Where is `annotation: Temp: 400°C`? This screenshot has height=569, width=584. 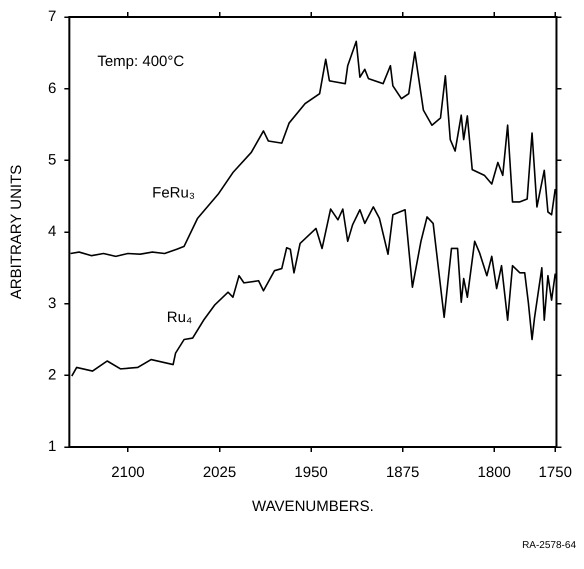 annotation: Temp: 400°C is located at coordinates (140, 61).